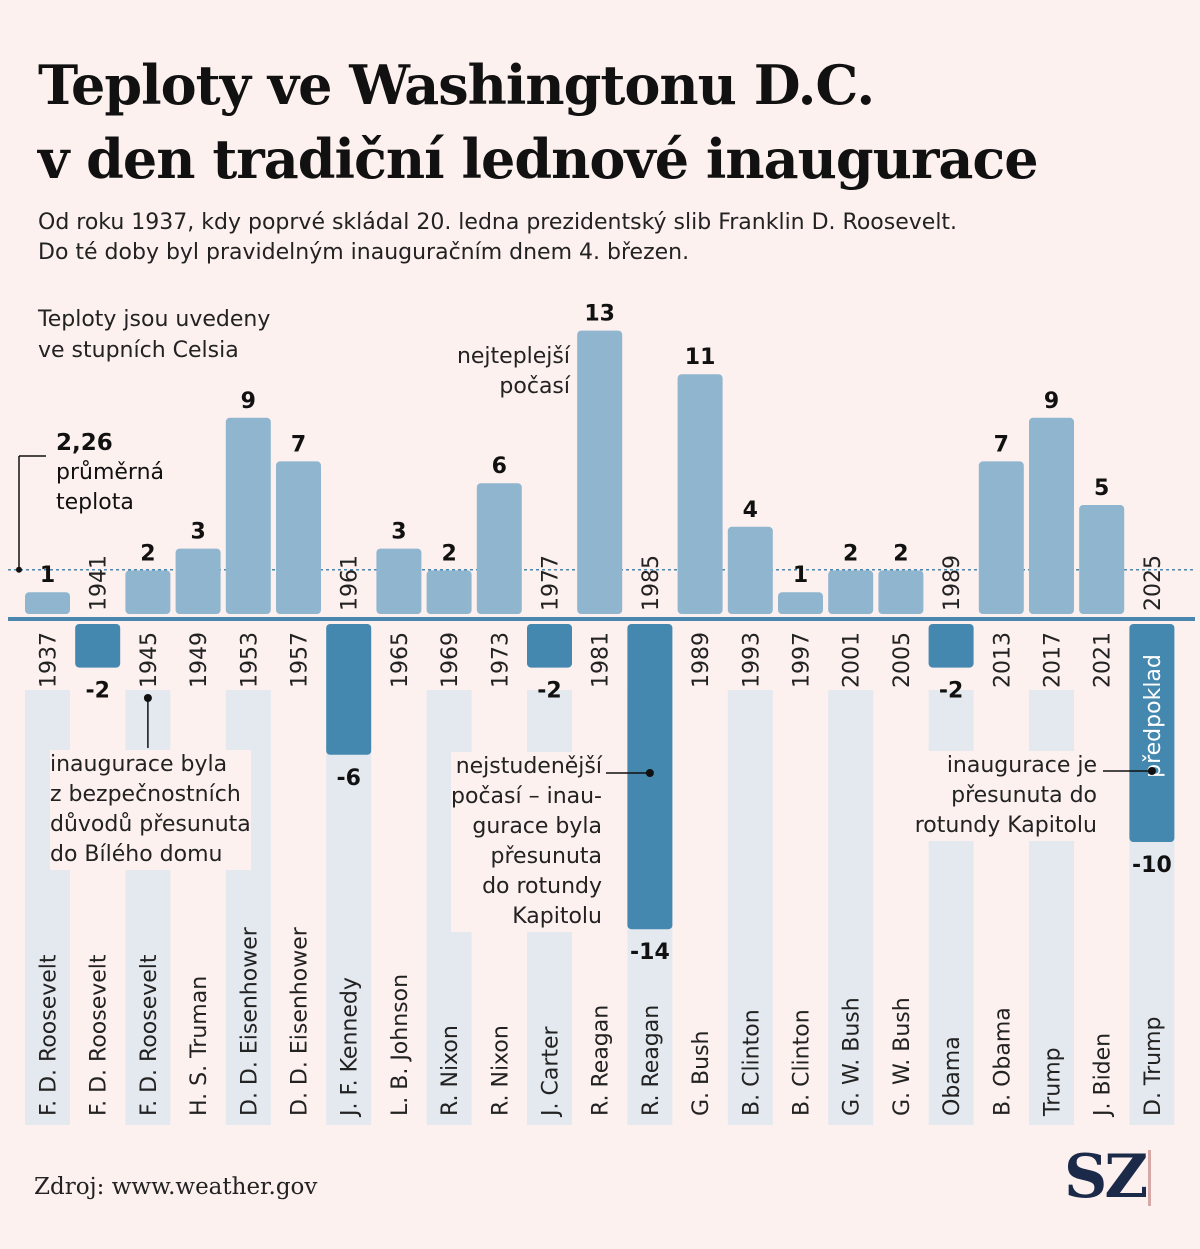 Image resolution: width=1200 pixels, height=1249 pixels. Describe the element at coordinates (601, 660) in the screenshot. I see `year-label: 1981` at that location.